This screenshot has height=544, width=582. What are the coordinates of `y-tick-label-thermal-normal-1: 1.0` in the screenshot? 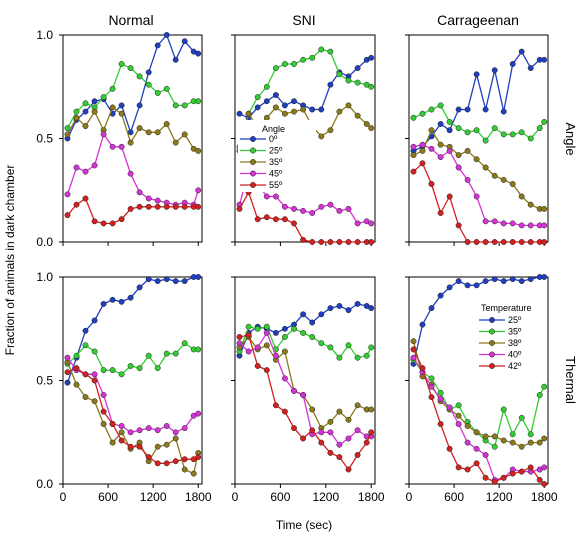 It's located at (44, 277).